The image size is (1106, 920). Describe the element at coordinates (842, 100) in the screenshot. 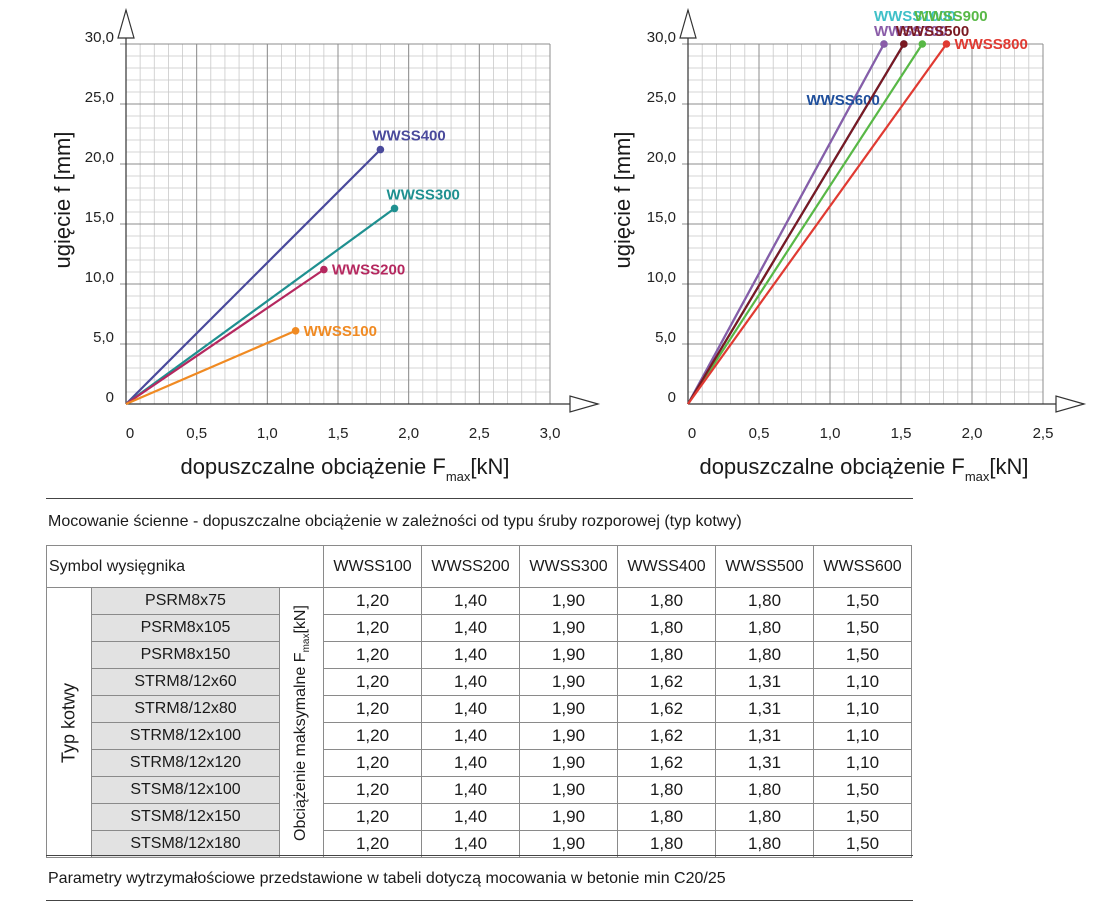

I see `series-label-wwss600: WWSS600` at that location.